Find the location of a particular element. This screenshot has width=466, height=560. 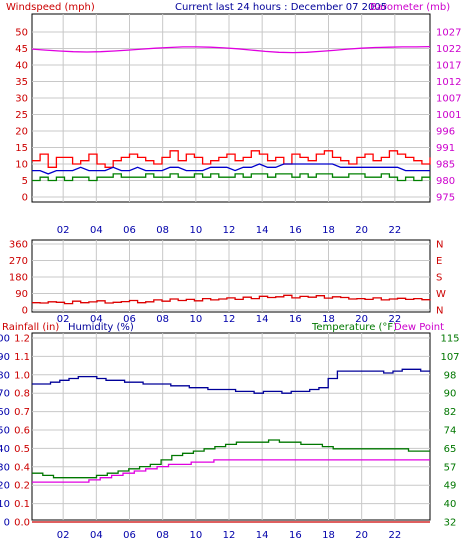

humidity-axis-label: Humidity (%) is located at coordinates (101, 327).